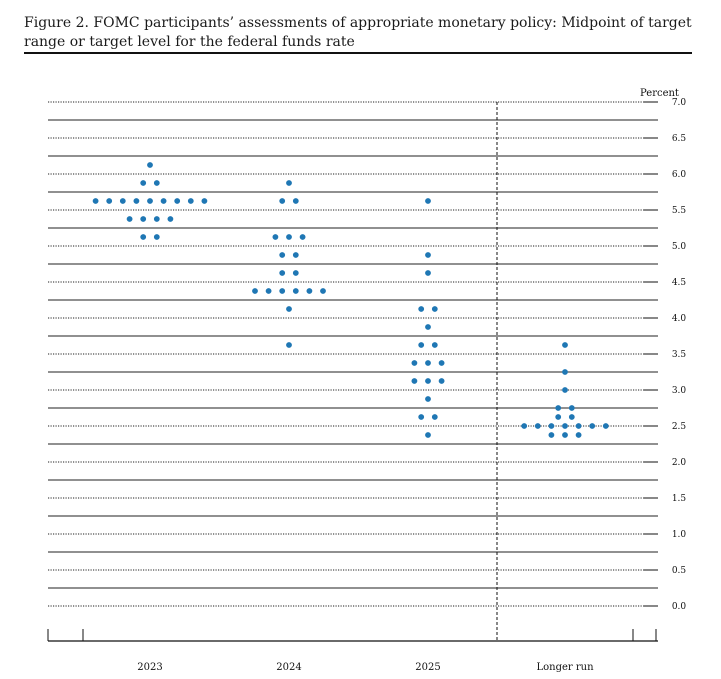 This screenshot has height=679, width=721. I want to click on y-tick-label: 1.0, so click(679, 535).